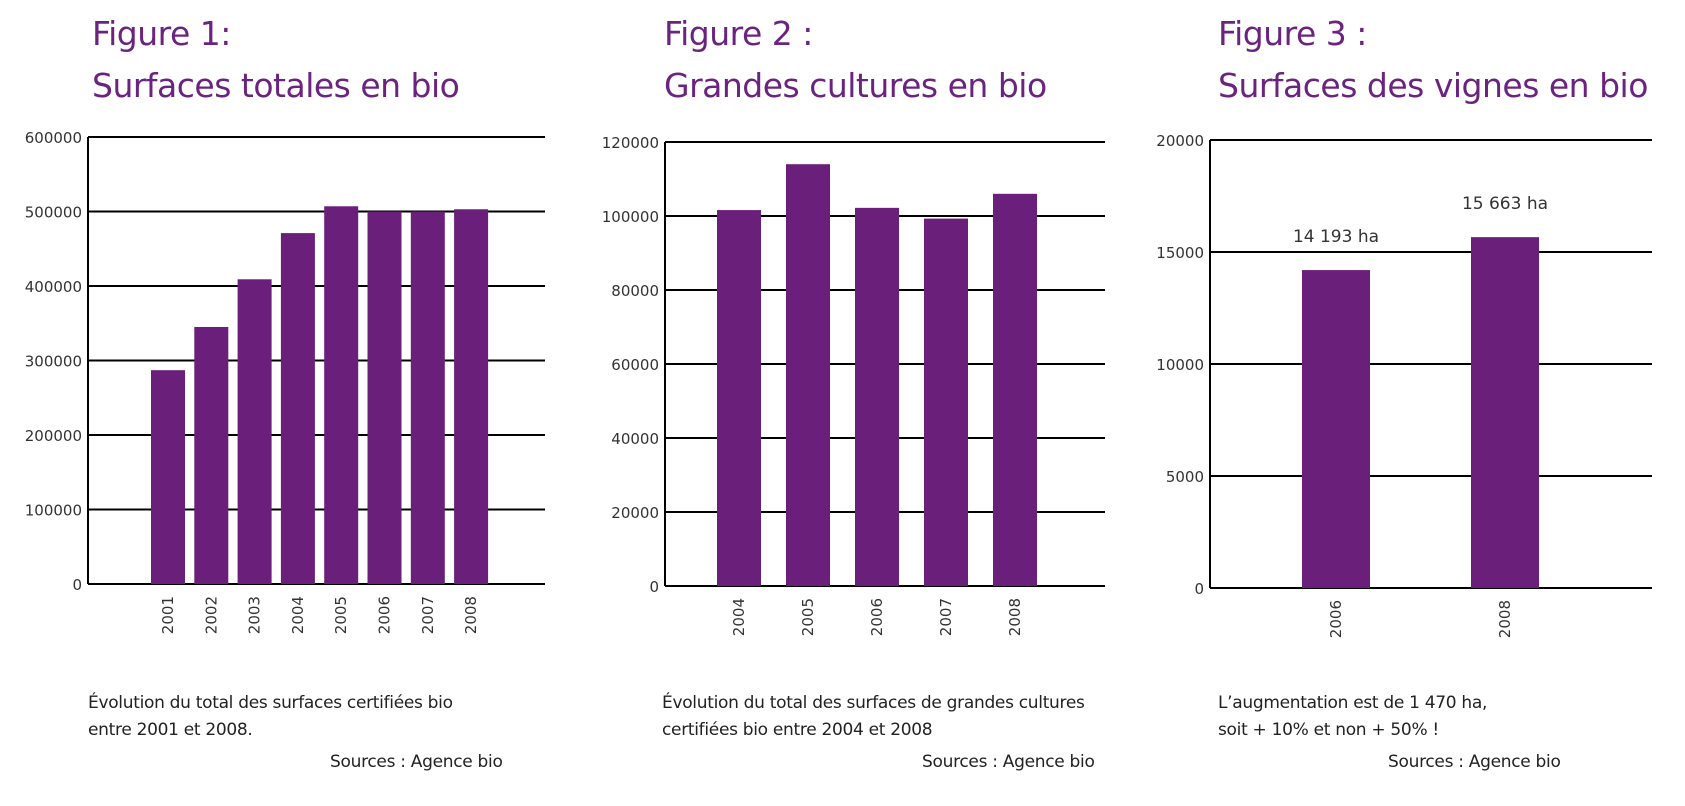  Describe the element at coordinates (53, 436) in the screenshot. I see `y-tick-label: 200000` at that location.